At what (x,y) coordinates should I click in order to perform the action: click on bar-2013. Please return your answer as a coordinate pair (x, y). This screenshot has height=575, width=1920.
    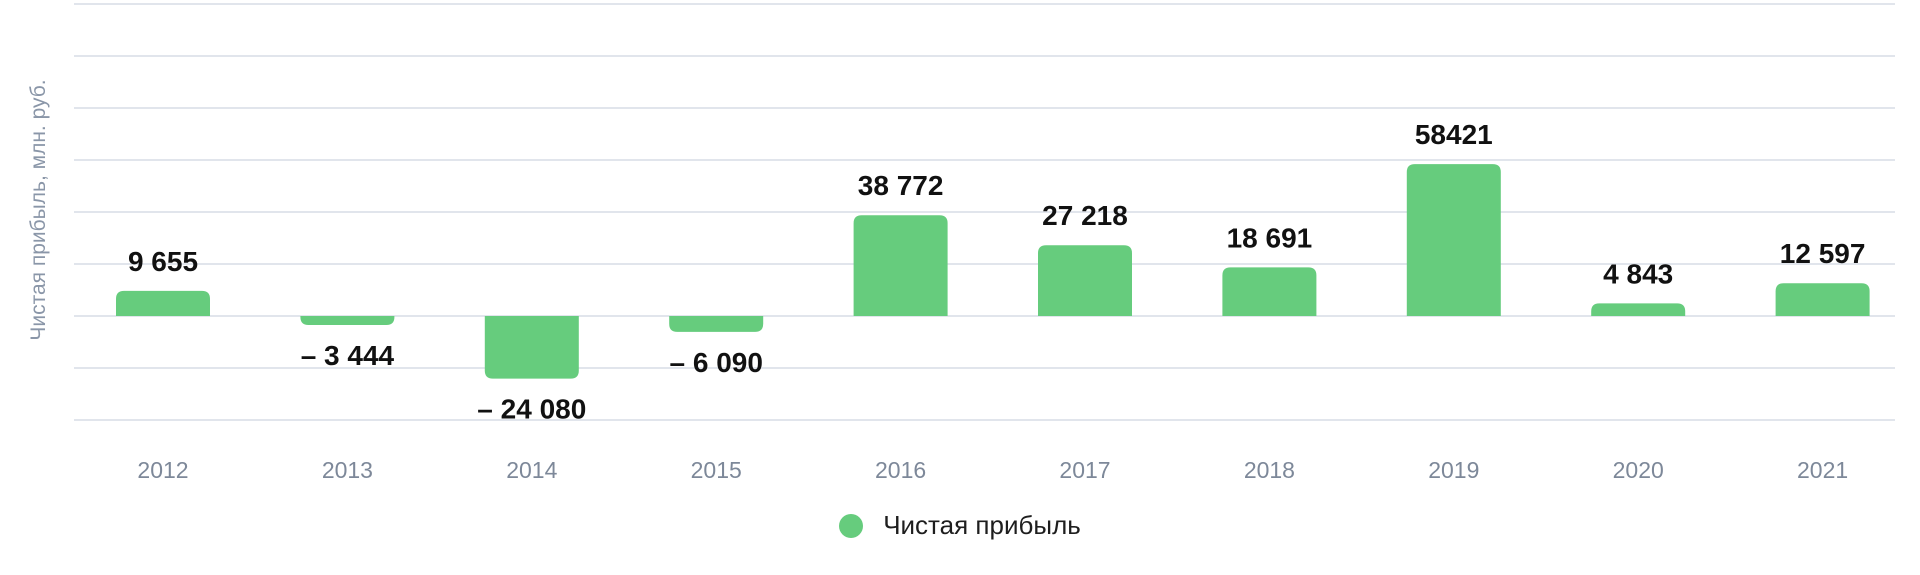
    Looking at the image, I should click on (347, 320).